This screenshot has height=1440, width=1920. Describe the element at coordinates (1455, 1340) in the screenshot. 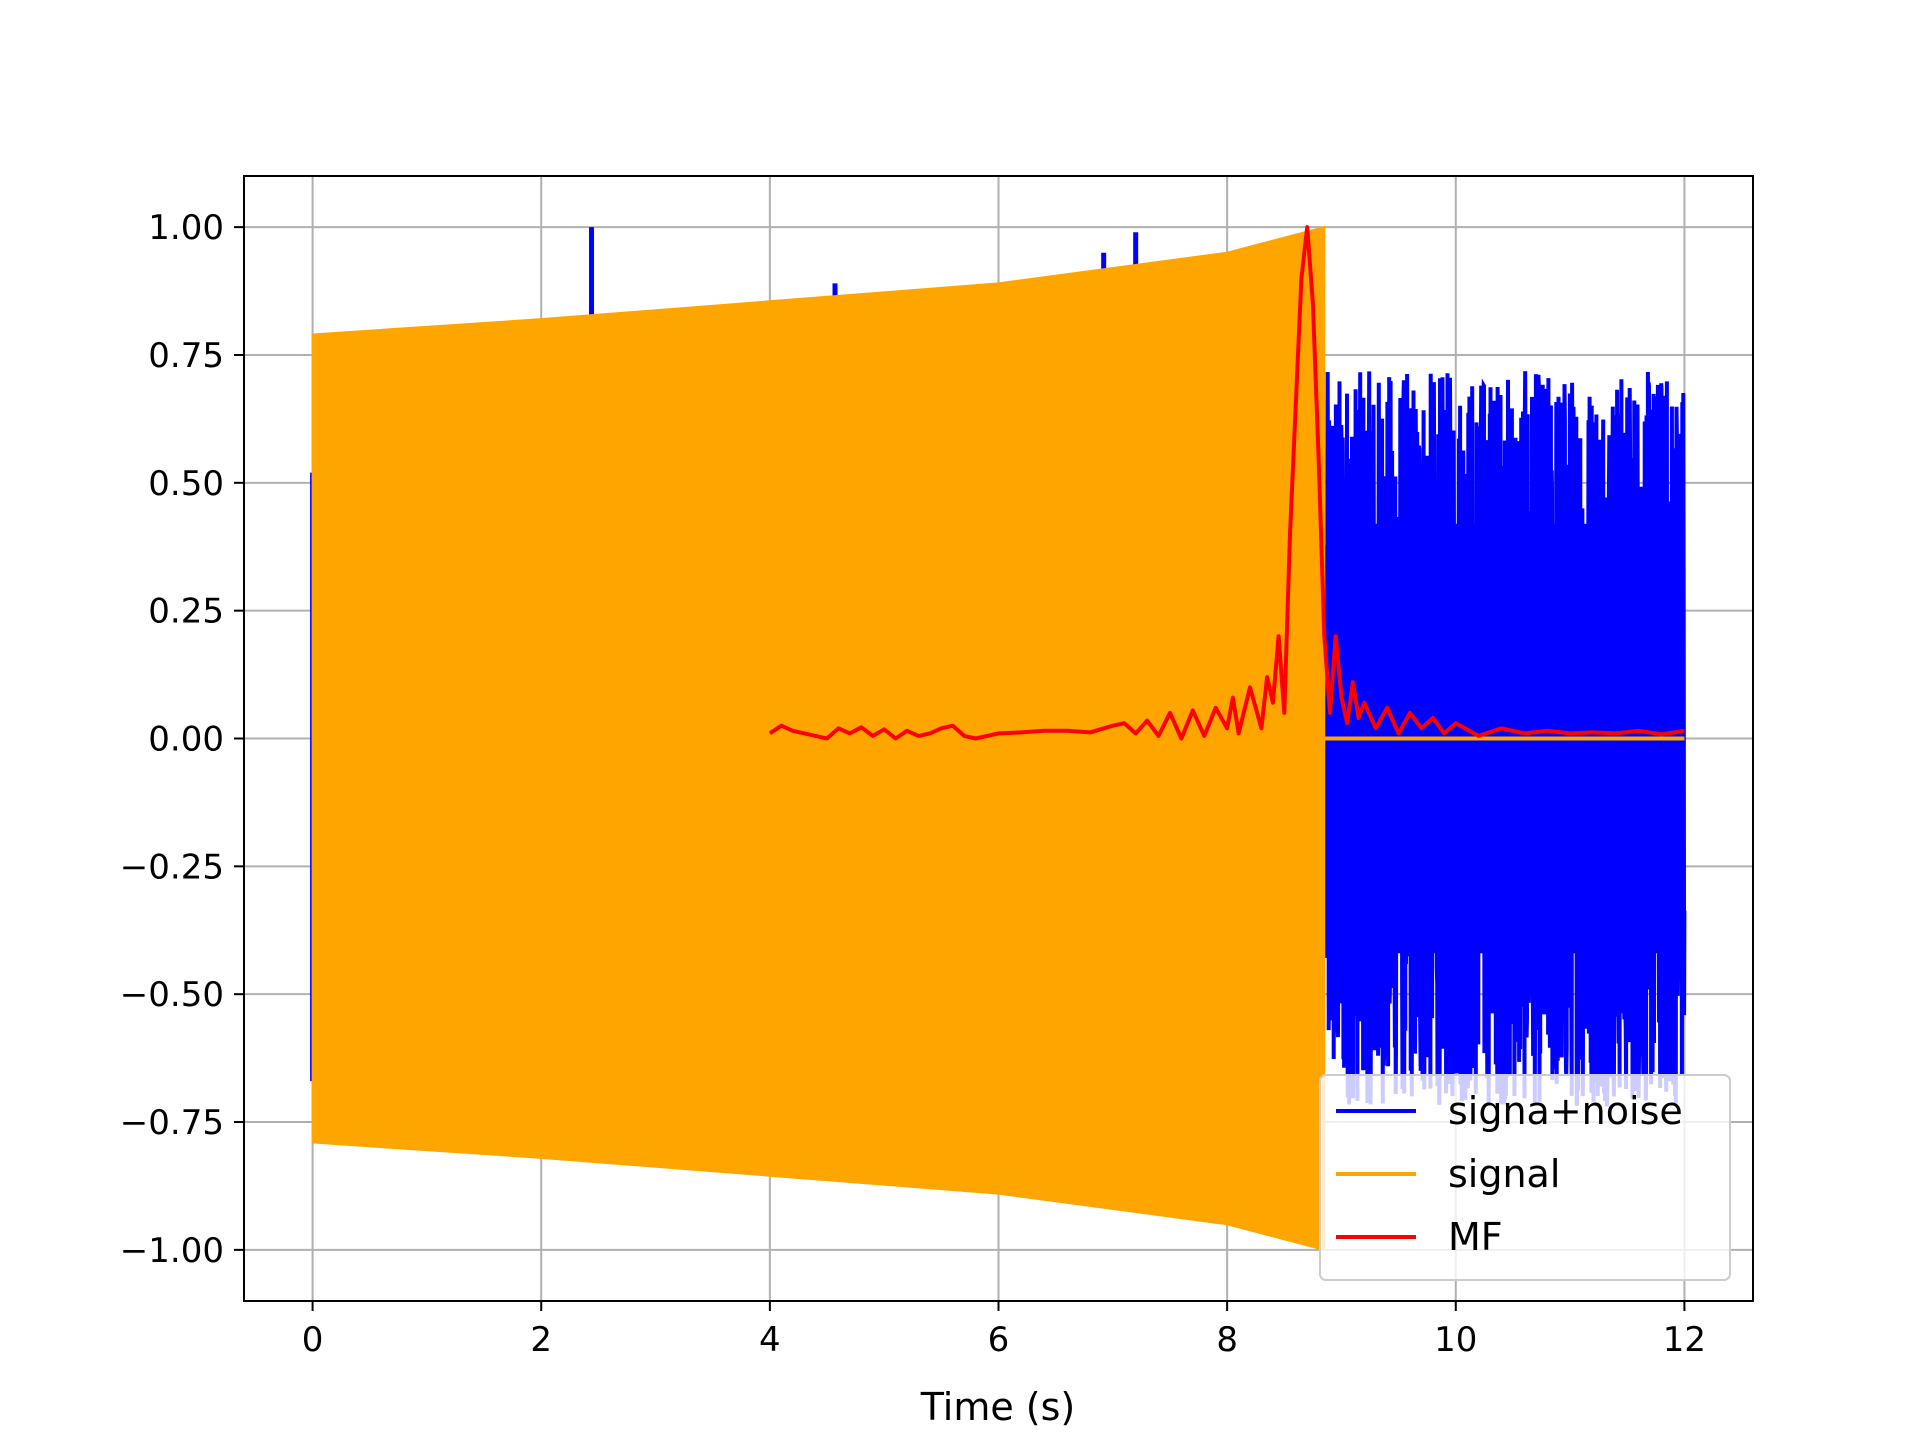

I see `x-tick-label: 10` at that location.